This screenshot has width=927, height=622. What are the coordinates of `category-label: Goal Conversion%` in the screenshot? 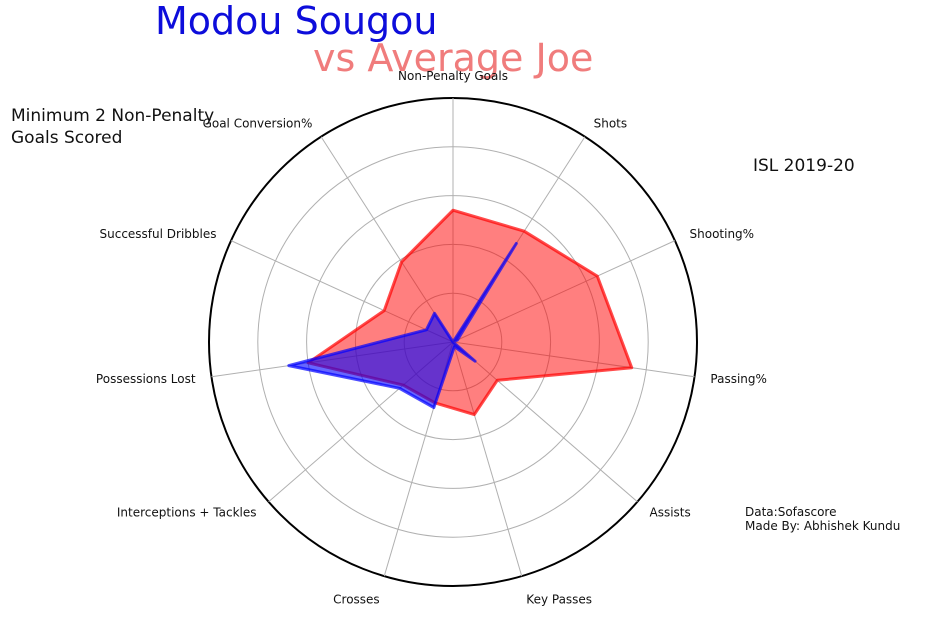 It's located at (258, 123).